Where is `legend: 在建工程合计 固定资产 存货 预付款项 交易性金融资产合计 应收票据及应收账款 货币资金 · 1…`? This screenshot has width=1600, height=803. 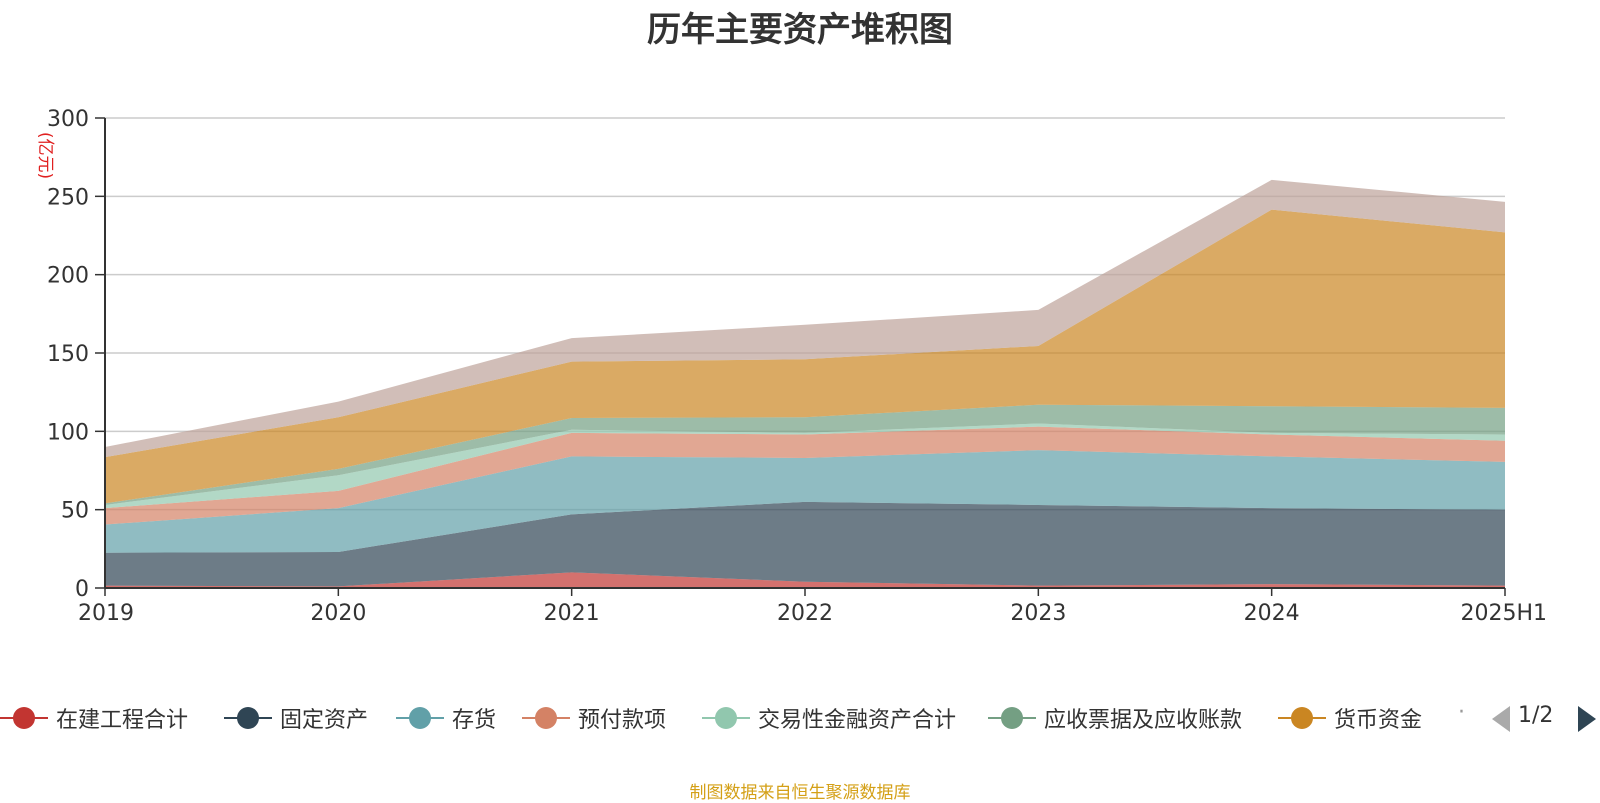
legend: 在建工程合计 固定资产 存货 预付款项 交易性金融资产合计 应收票据及应收账款 货币资金 · 1… is located at coordinates (800, 718).